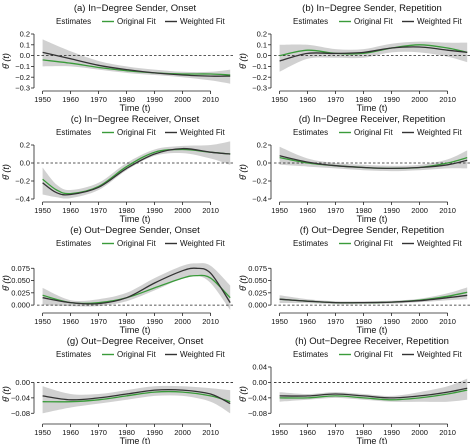 The width and height of the screenshot is (474, 444). I want to click on y-tick-label: −0.1, so click(259, 66).